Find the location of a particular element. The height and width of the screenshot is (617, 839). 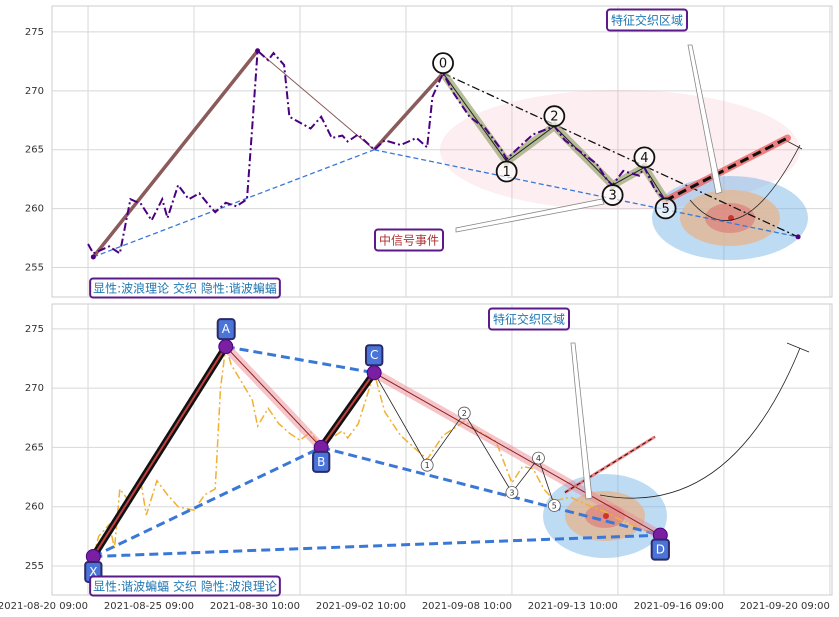

annotation: 中信号事件 is located at coordinates (409, 240).